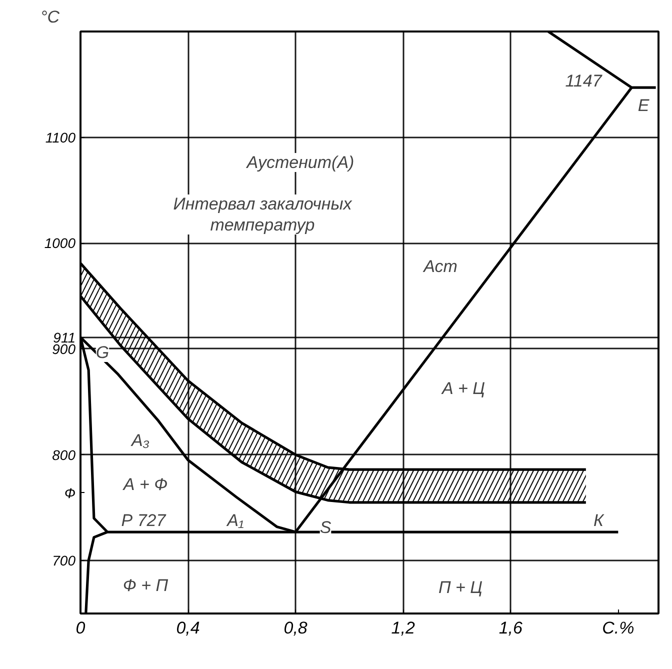 This screenshot has width=672, height=669. Describe the element at coordinates (81, 628) in the screenshot. I see `x-tick-label: 0` at that location.